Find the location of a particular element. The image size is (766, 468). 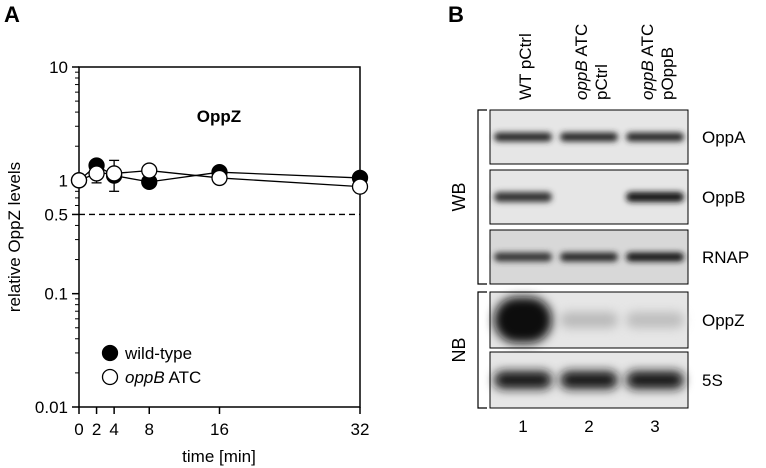

x-tick-label: 0 is located at coordinates (78, 429).